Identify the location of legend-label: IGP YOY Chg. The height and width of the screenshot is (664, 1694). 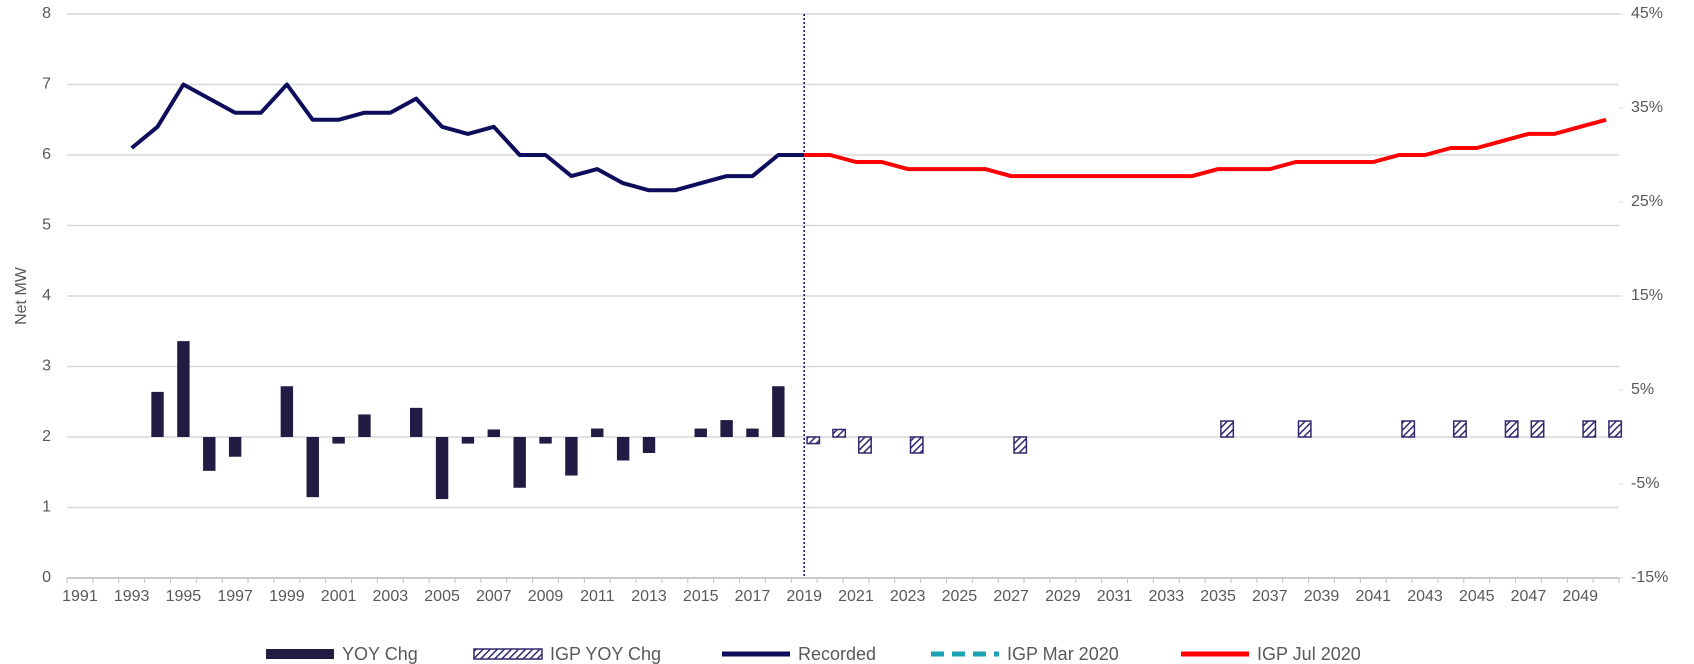
(605, 654).